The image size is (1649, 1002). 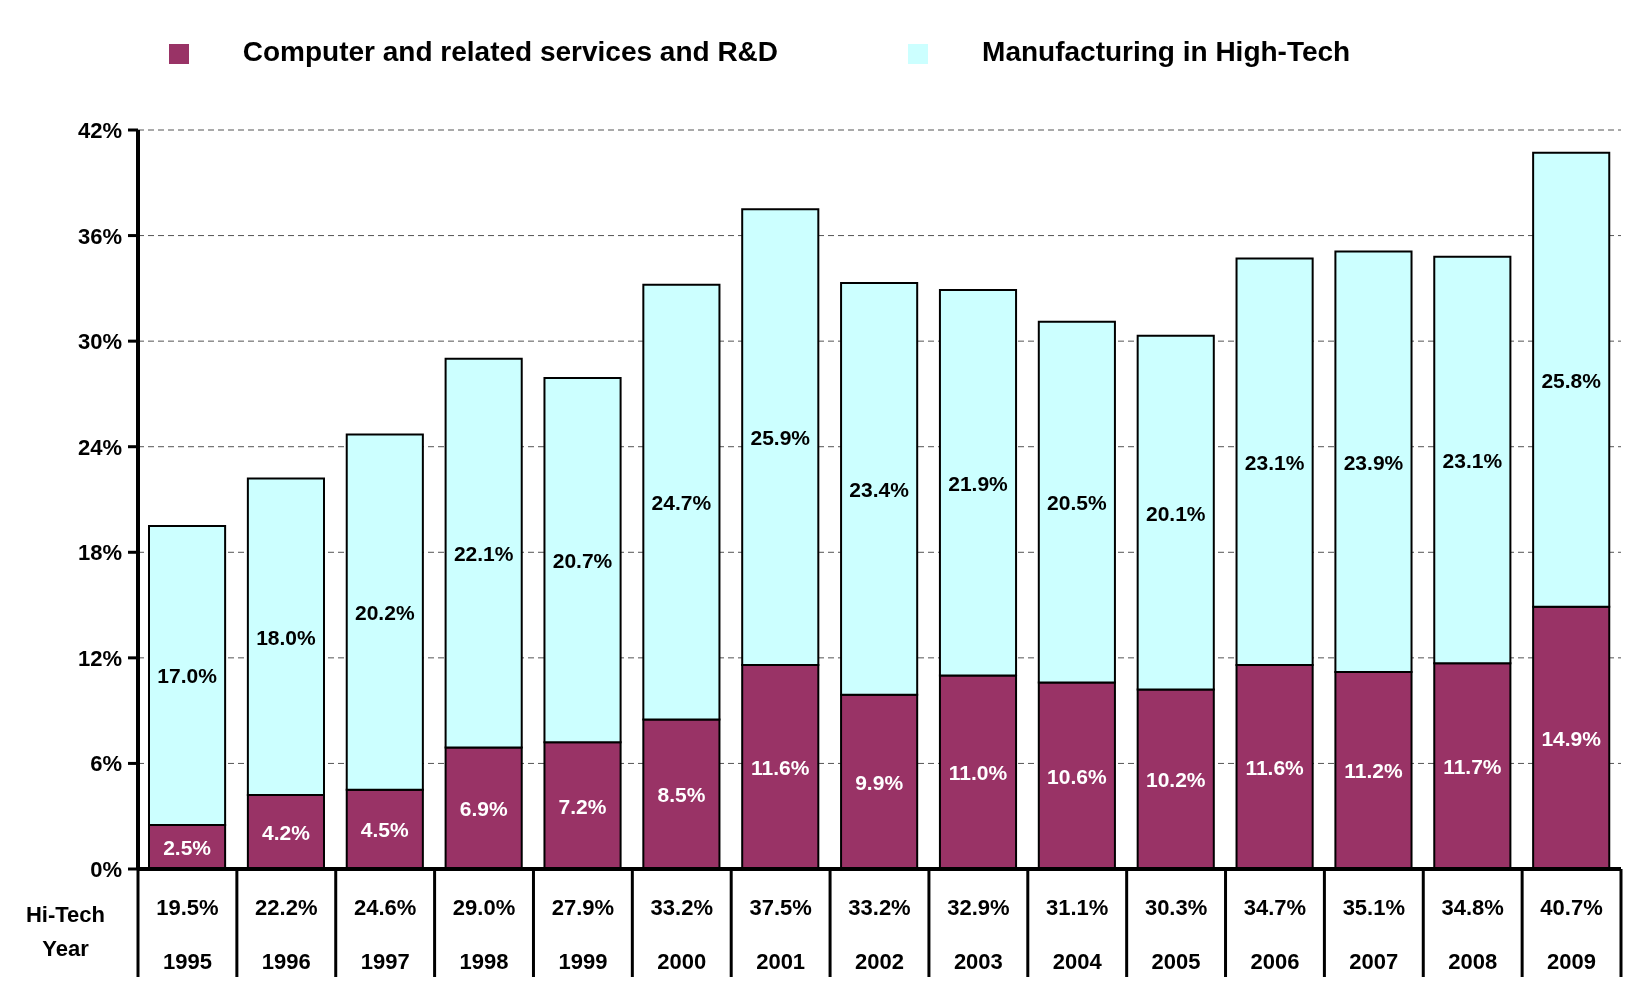 What do you see at coordinates (187, 676) in the screenshot?
I see `data-label: 17.0%` at bounding box center [187, 676].